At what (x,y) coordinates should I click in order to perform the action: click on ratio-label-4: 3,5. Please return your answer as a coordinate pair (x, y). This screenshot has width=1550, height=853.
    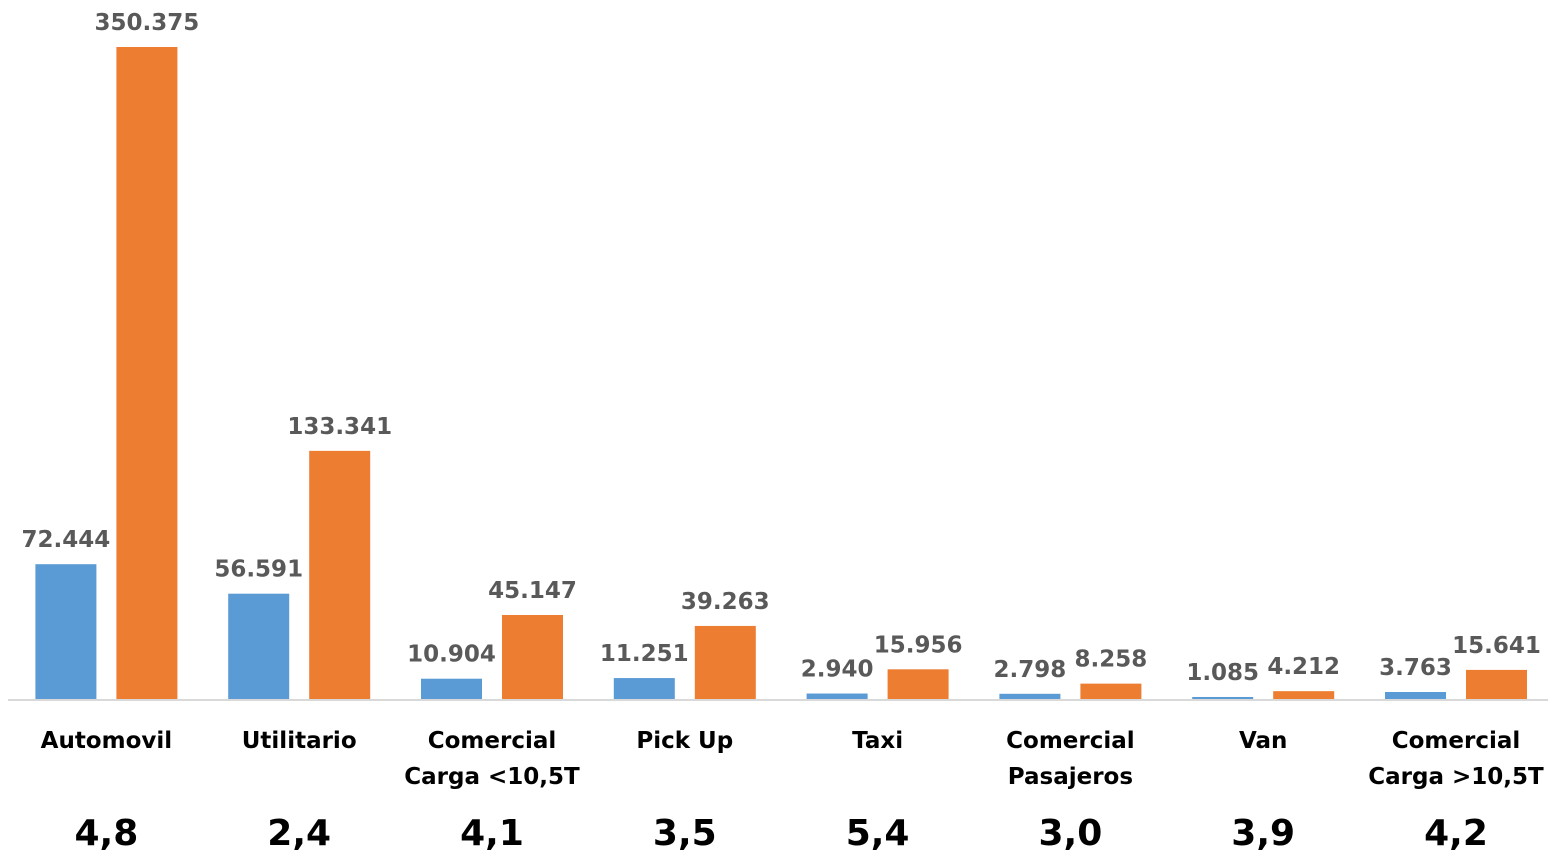
    Looking at the image, I should click on (685, 833).